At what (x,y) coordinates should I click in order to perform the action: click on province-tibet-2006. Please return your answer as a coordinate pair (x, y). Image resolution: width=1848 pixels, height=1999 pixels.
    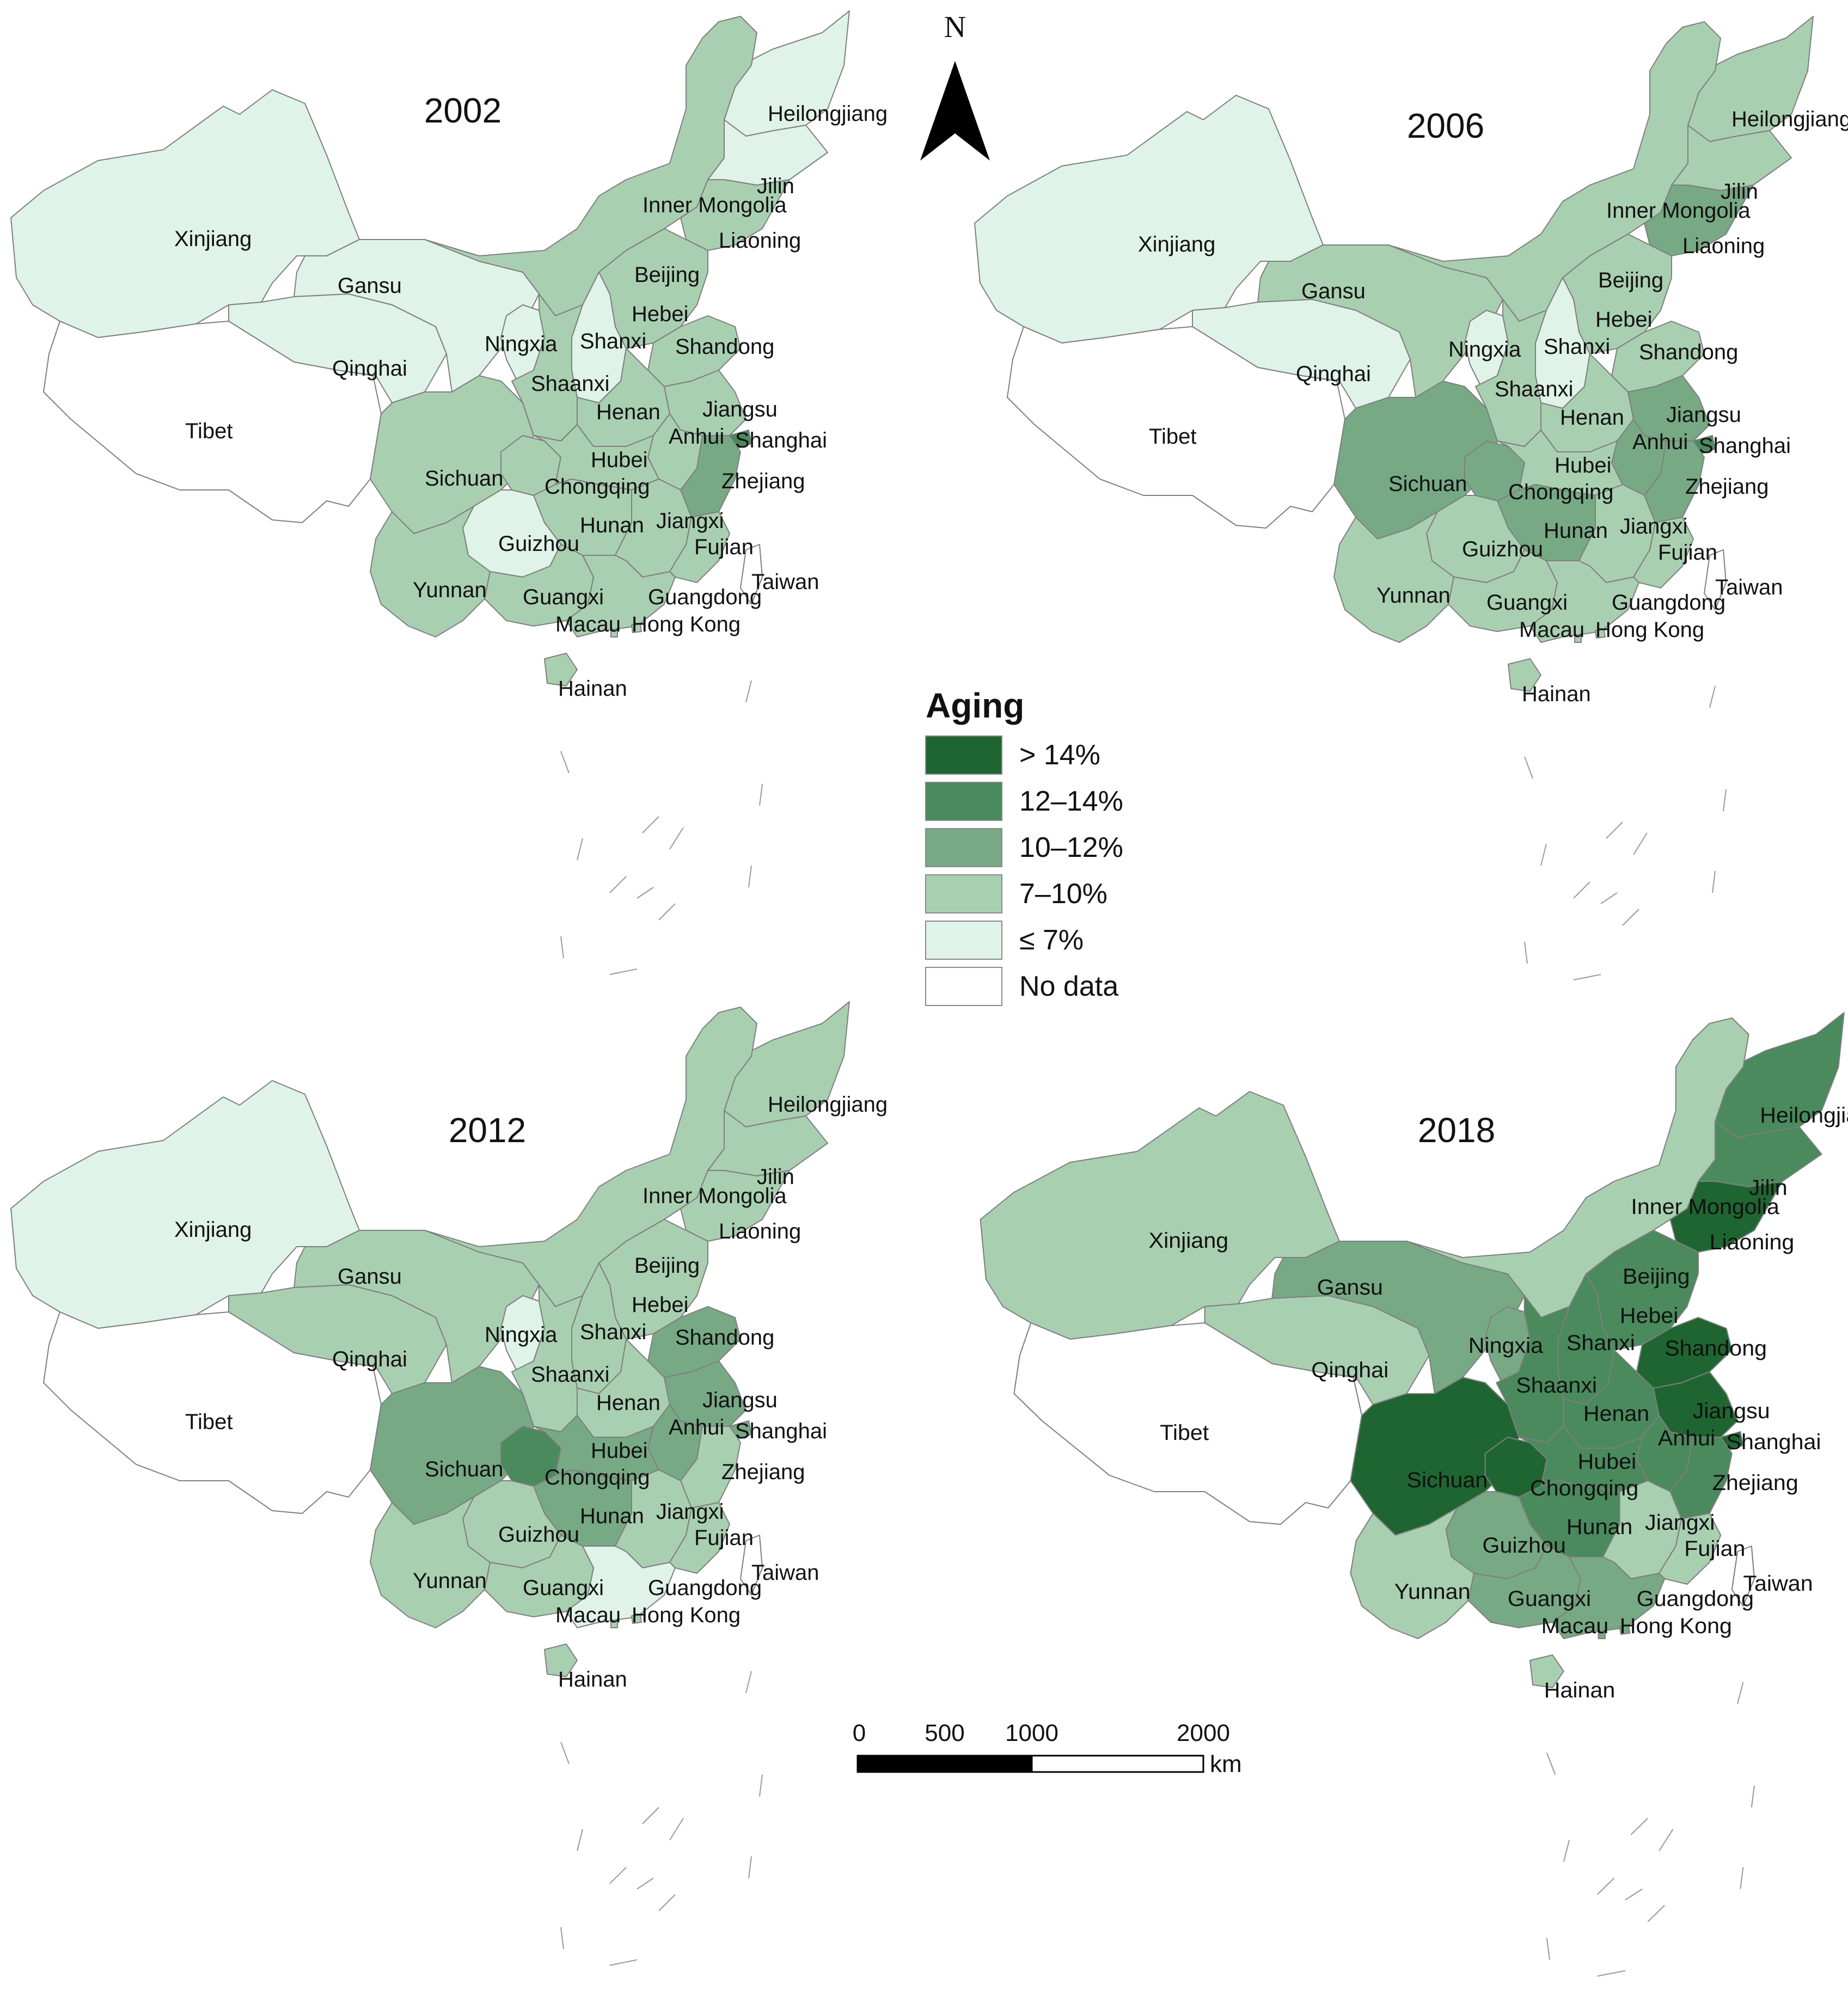
    Looking at the image, I should click on (1176, 427).